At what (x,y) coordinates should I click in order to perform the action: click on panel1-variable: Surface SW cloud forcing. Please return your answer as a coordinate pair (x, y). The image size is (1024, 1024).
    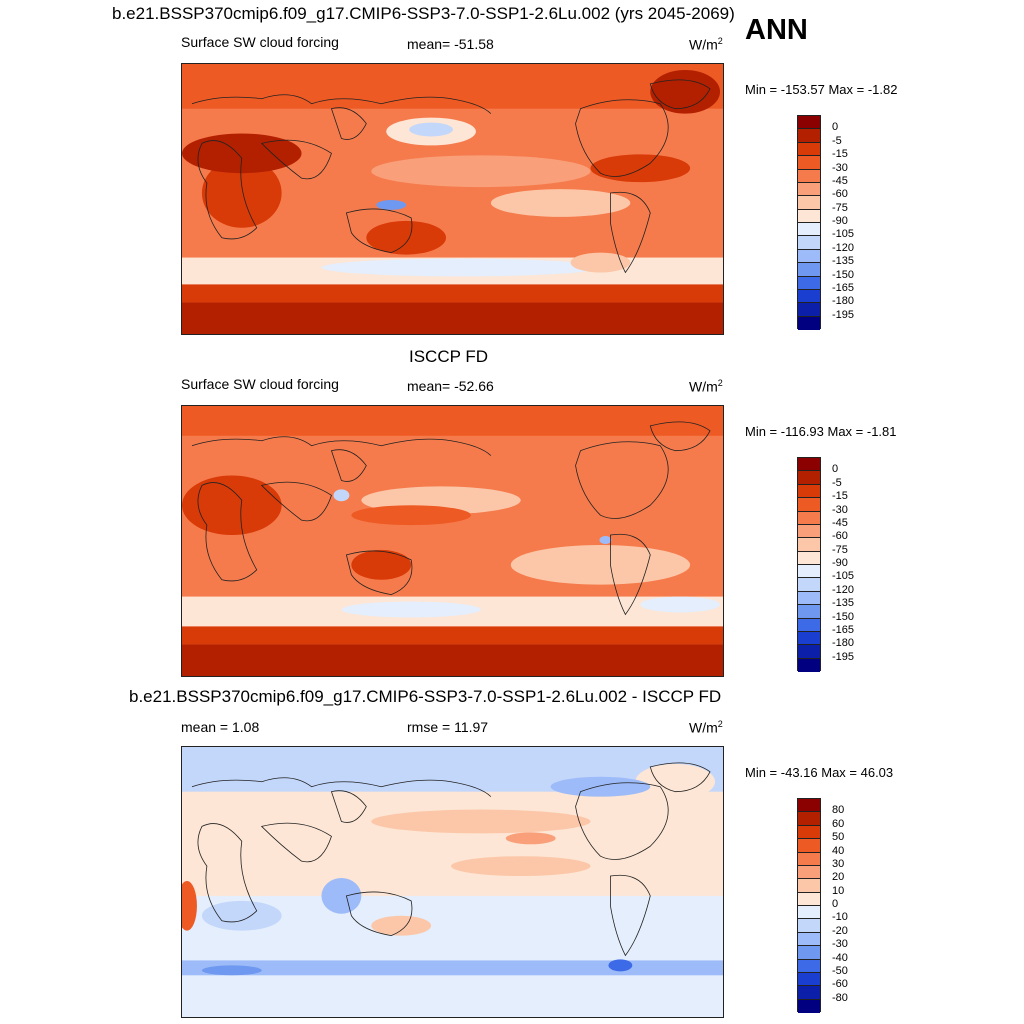
    Looking at the image, I should click on (260, 42).